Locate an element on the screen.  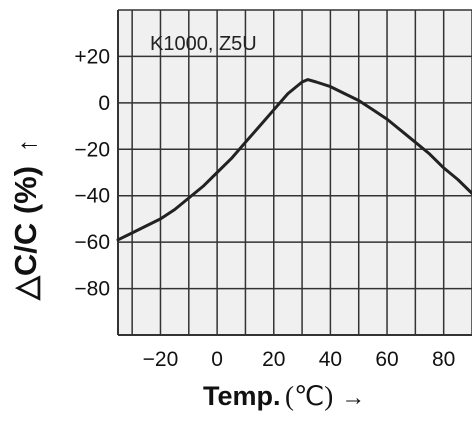
y-tick-label: +20 is located at coordinates (92, 56).